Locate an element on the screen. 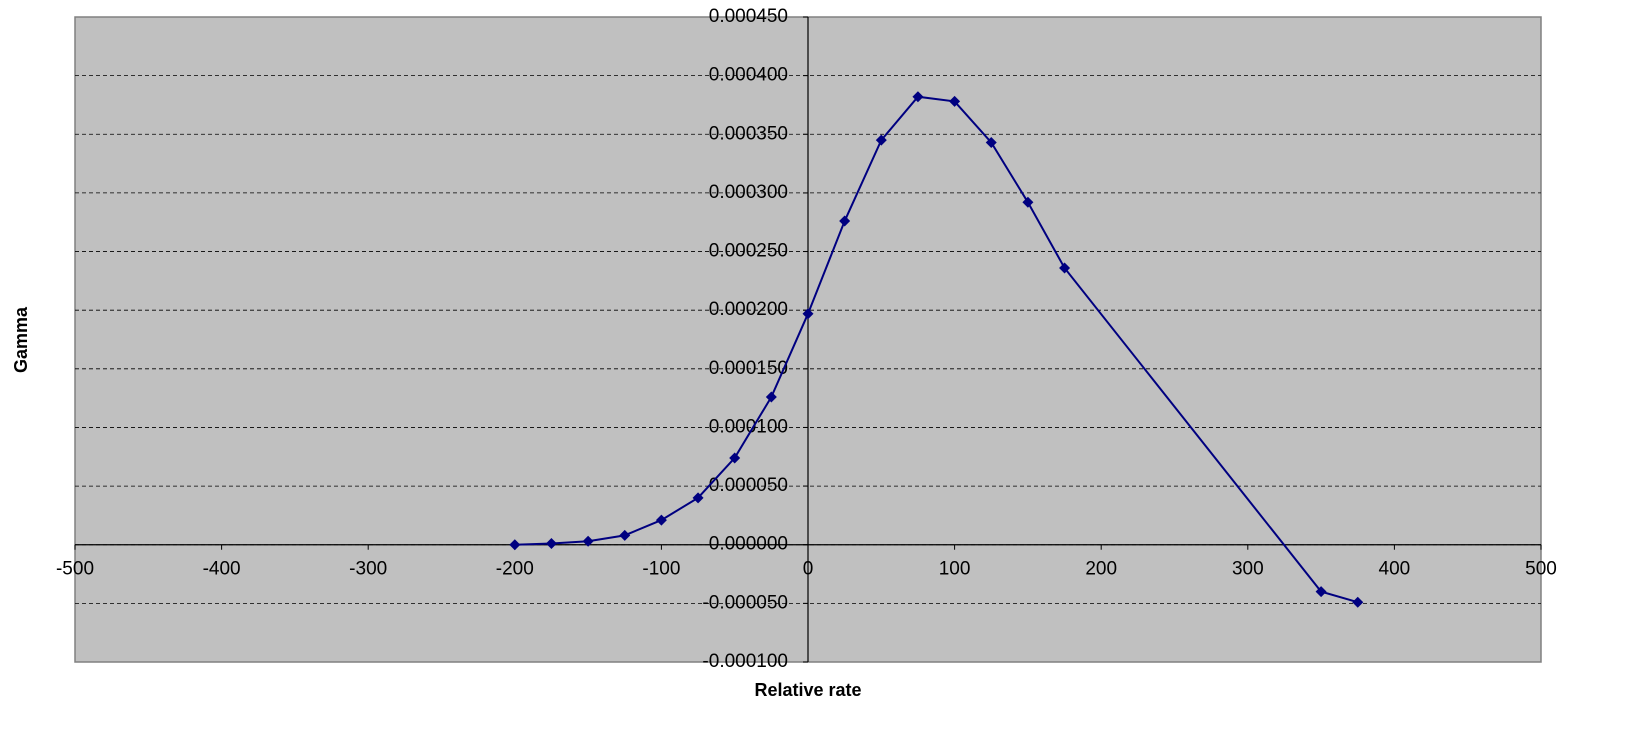 This screenshot has width=1639, height=735. x-tick-label: 400 is located at coordinates (1395, 569).